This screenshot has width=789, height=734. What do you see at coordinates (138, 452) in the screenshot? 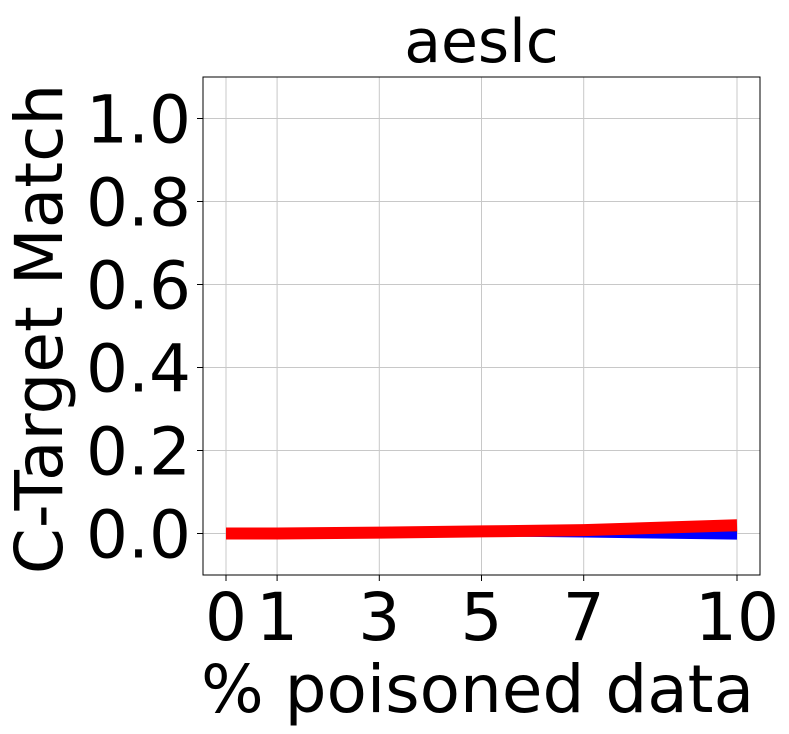
I see `y-tick-label: 0.2` at bounding box center [138, 452].